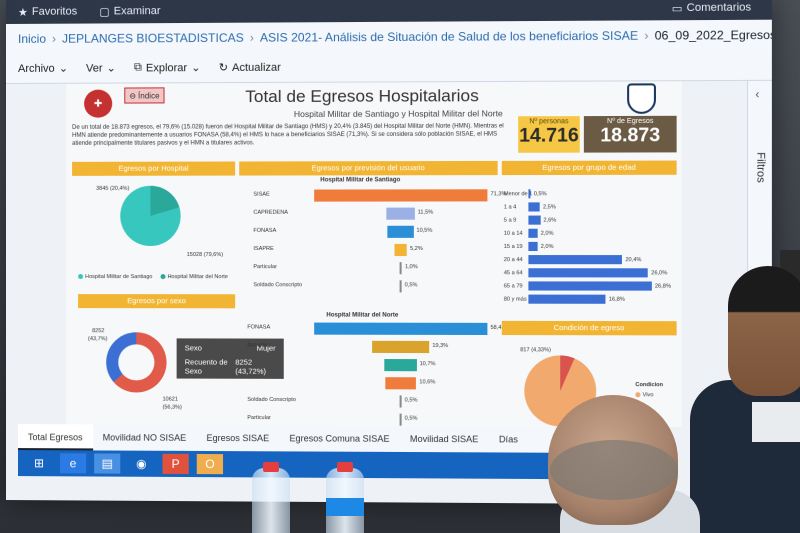  I want to click on tab-egresos-sisae: Egresos SISAE, so click(237, 438).